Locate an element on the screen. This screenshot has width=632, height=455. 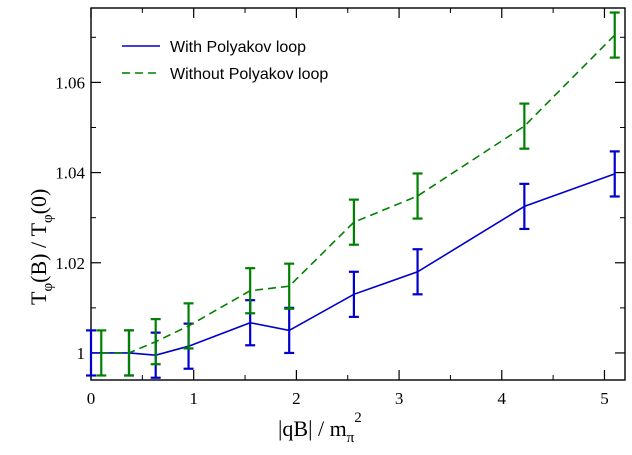
y-axis-label-mid: (B) / T is located at coordinates (38, 252).